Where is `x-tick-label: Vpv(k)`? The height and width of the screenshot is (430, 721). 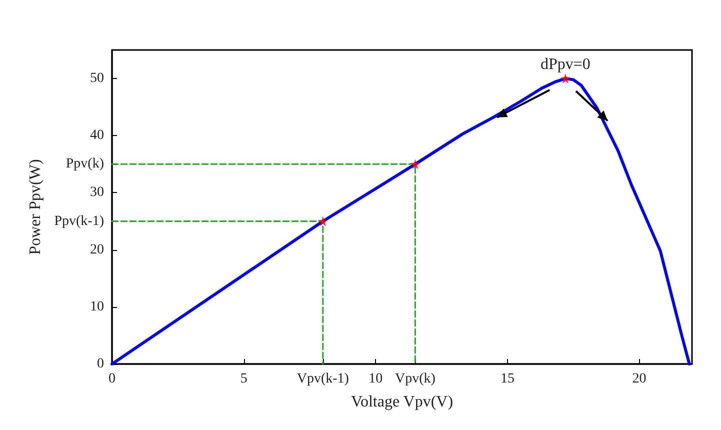
x-tick-label: Vpv(k) is located at coordinates (415, 379).